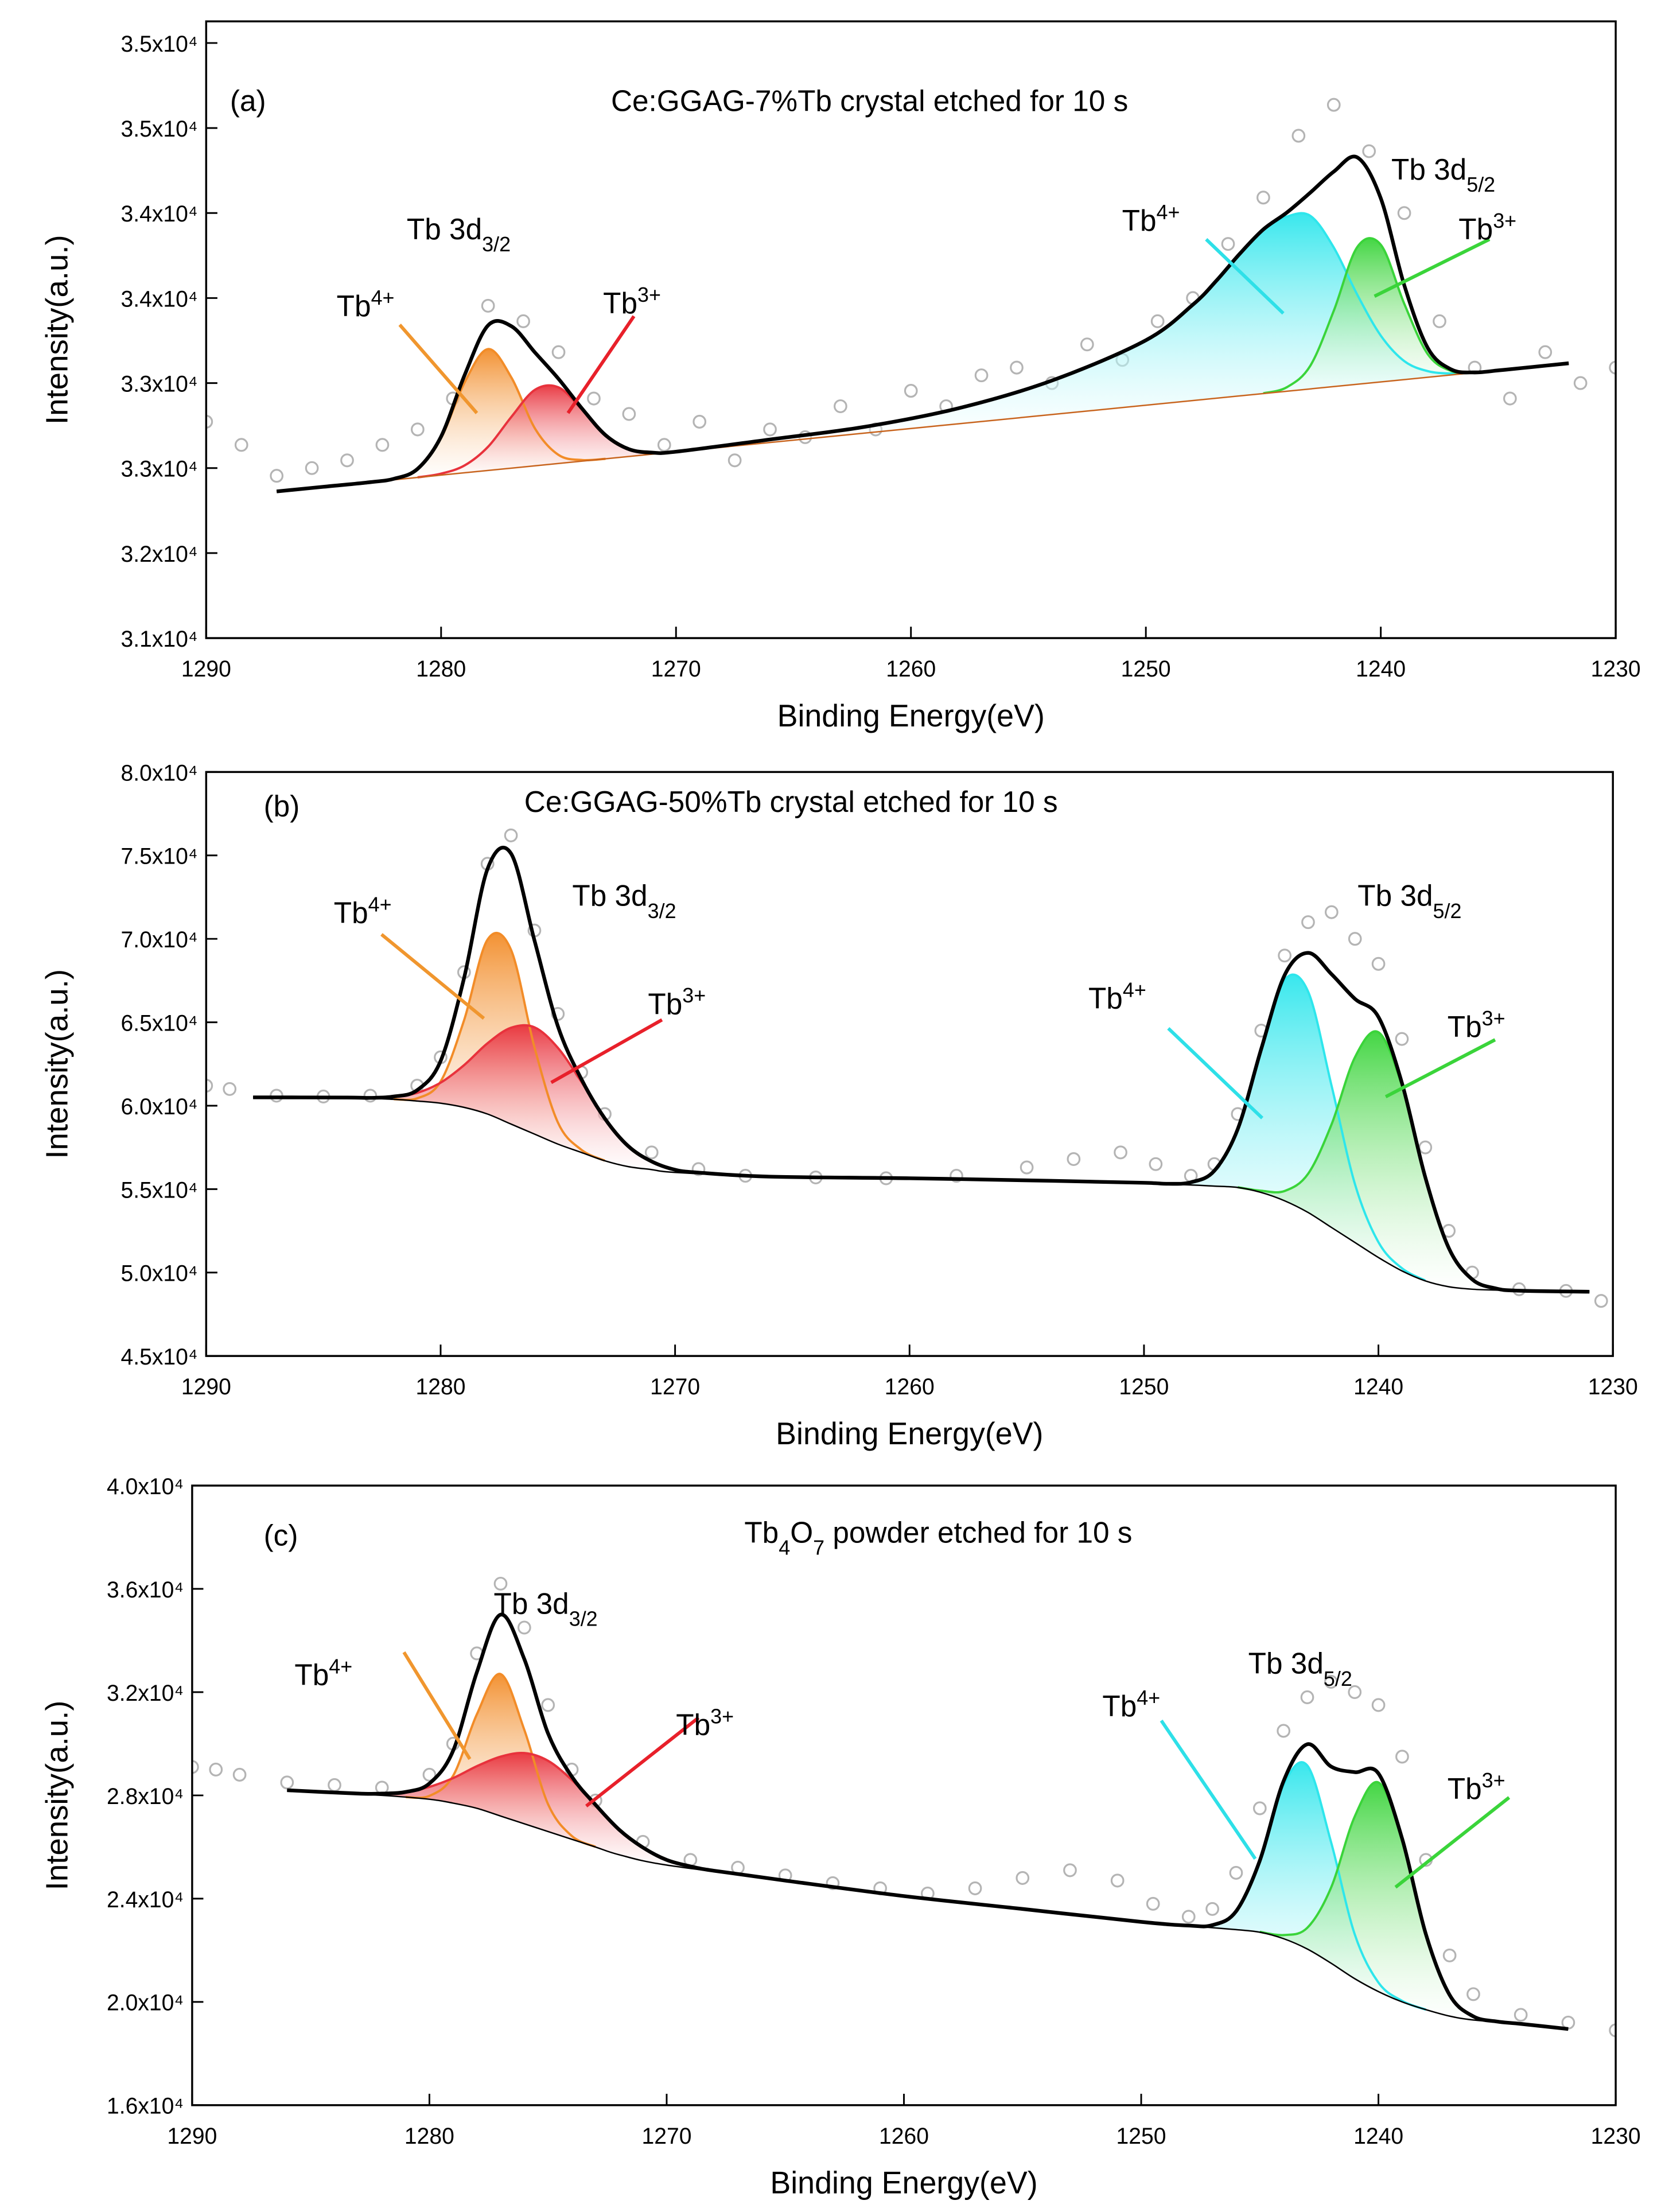  Describe the element at coordinates (1378, 1386) in the screenshot. I see `x-tick-label: 1240` at that location.